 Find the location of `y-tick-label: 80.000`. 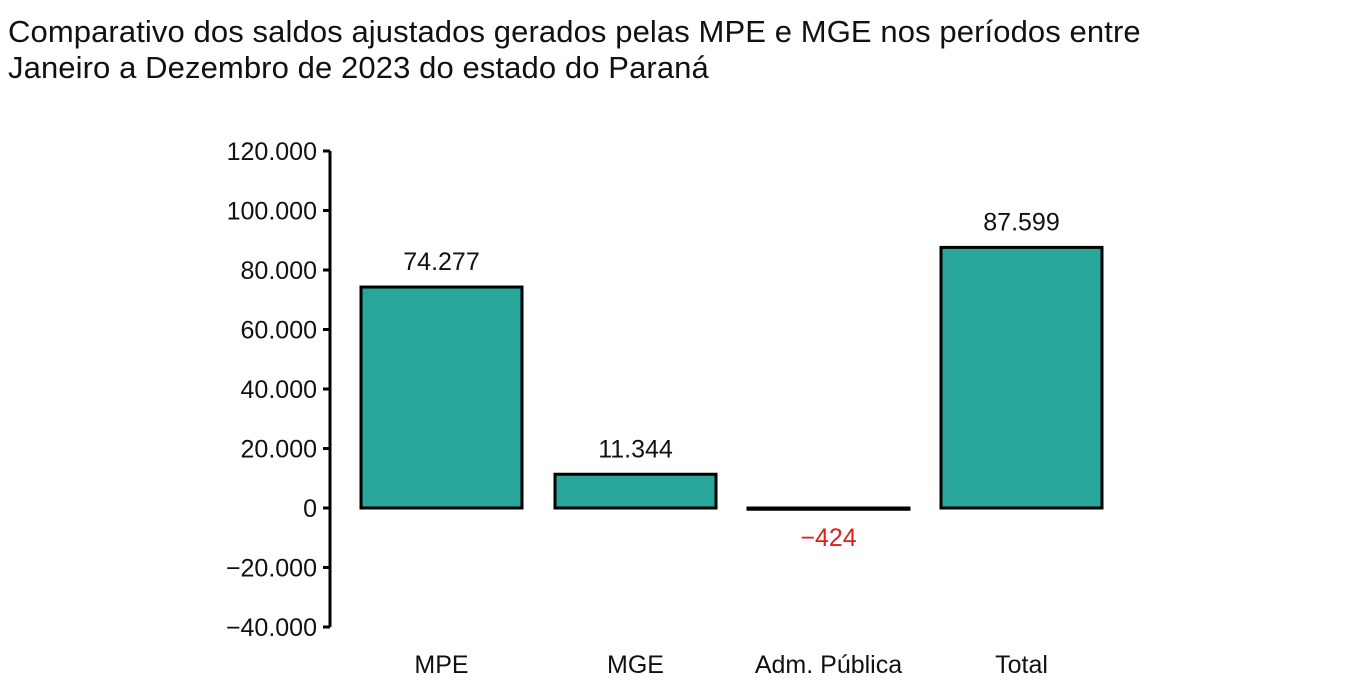

y-tick-label: 80.000 is located at coordinates (279, 271).